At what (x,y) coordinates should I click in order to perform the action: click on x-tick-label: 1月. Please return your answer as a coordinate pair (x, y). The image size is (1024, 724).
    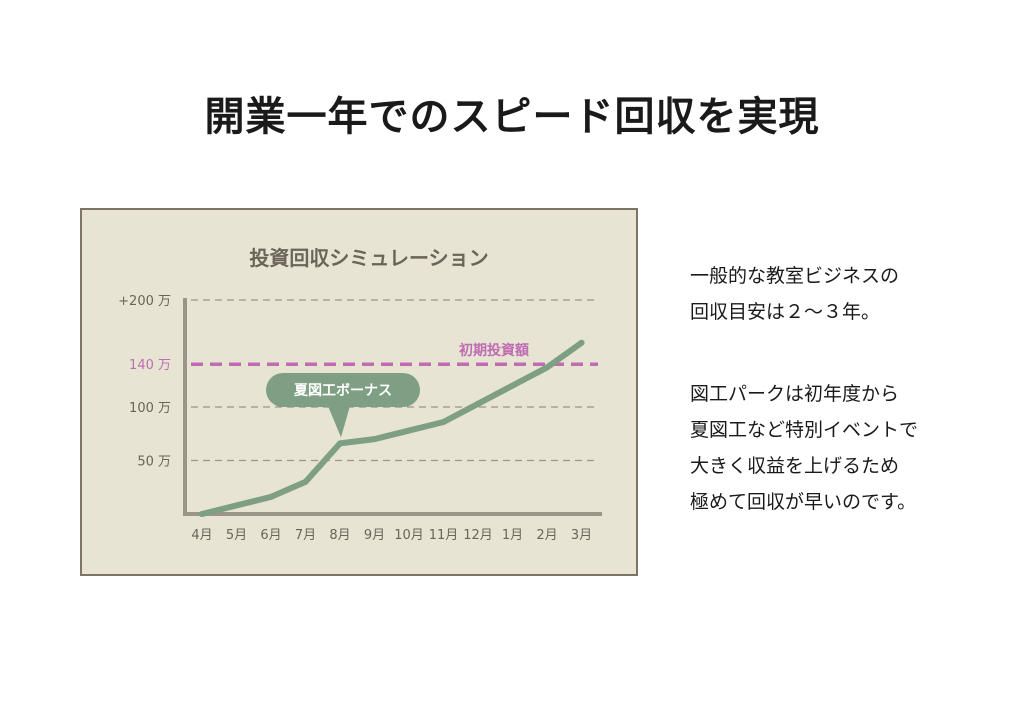
    Looking at the image, I should click on (512, 535).